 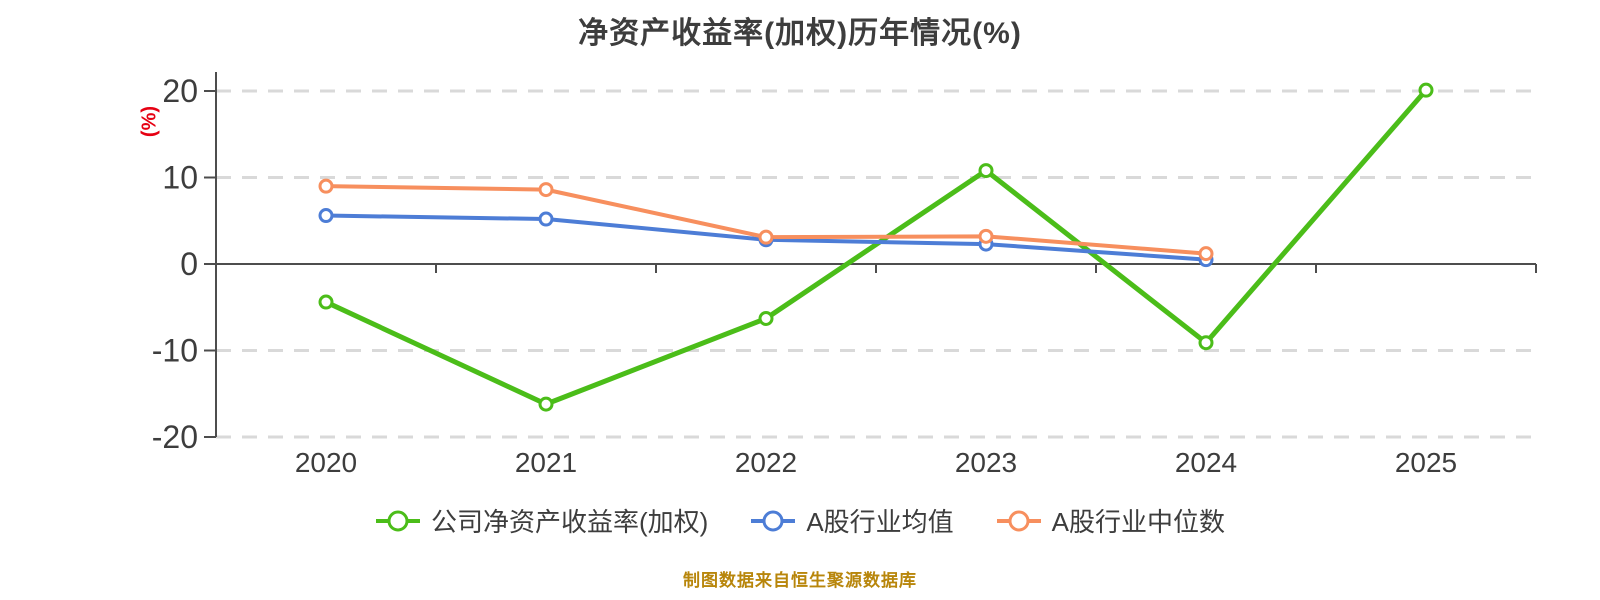 What do you see at coordinates (180, 178) in the screenshot?
I see `y-tick-label: 10` at bounding box center [180, 178].